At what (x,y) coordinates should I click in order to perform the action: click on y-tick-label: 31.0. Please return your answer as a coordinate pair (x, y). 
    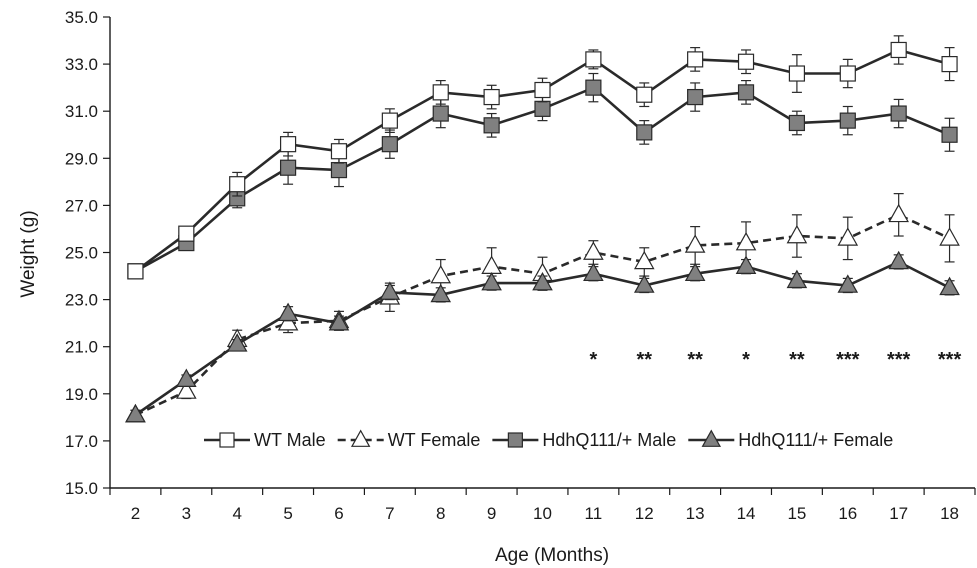
    Looking at the image, I should click on (81, 111).